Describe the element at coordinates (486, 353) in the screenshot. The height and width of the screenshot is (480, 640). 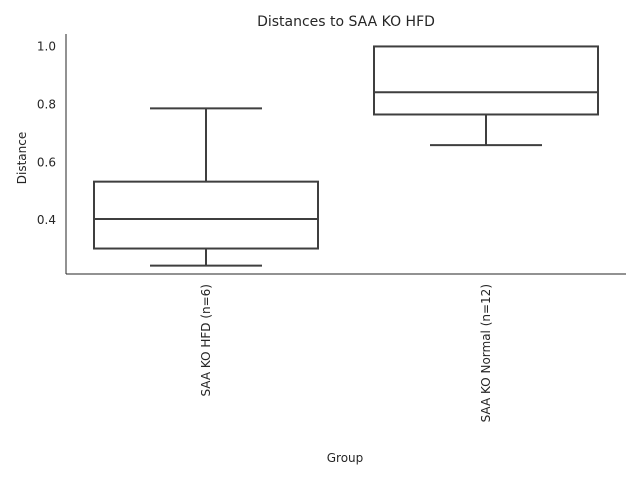
I see `x-tick-label: SAA KO Normal (n=12)` at that location.